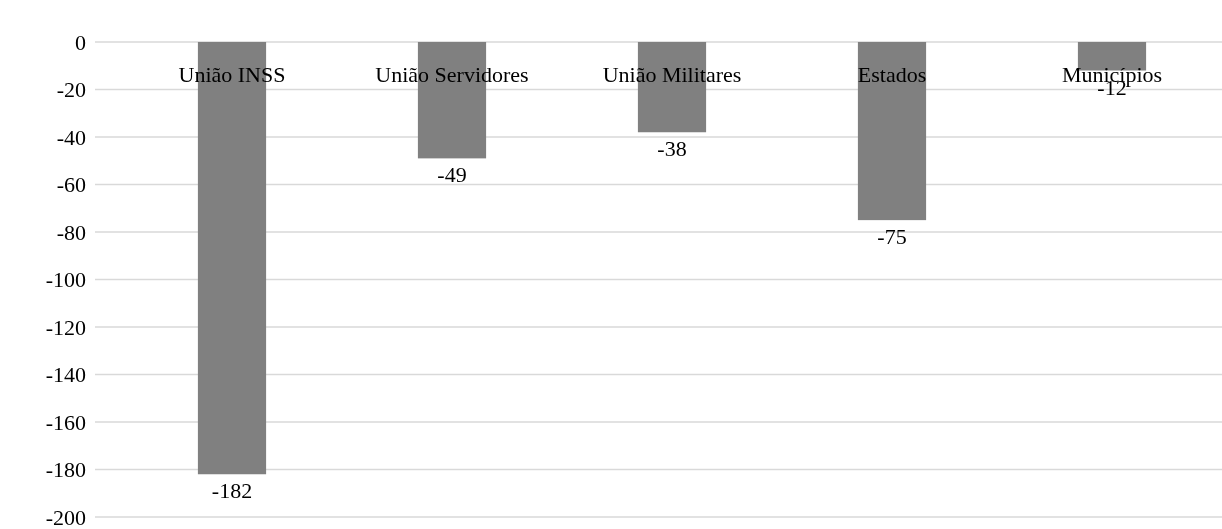  I want to click on y-tick-label: -40, so click(71, 137).